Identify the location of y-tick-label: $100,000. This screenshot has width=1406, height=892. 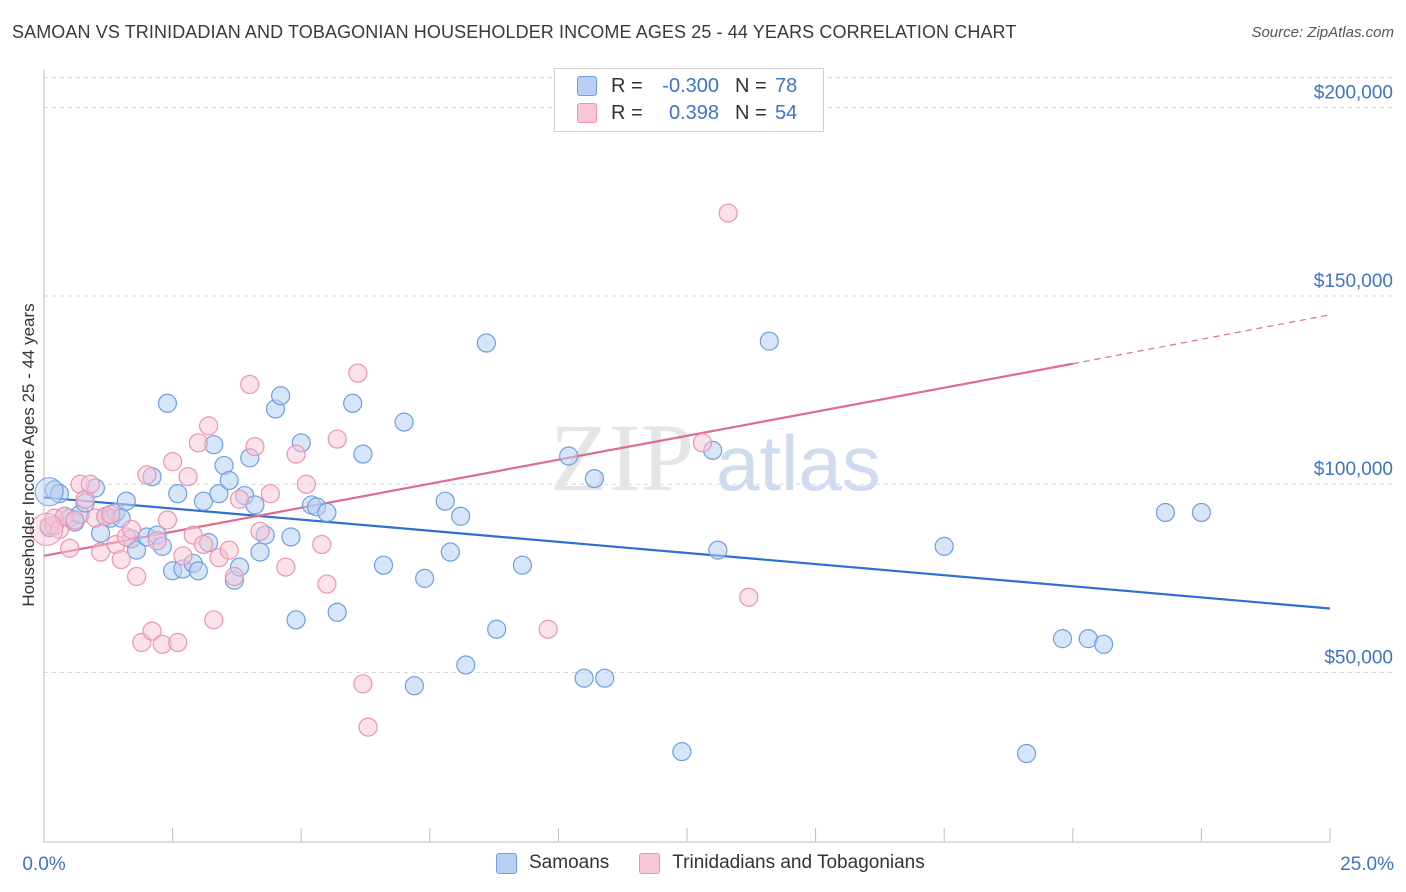
(1353, 469).